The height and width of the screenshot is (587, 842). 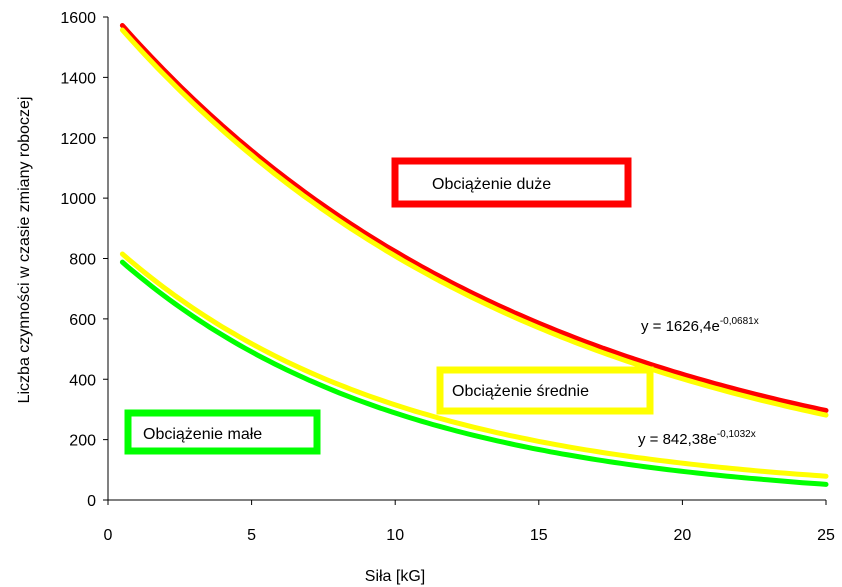 What do you see at coordinates (683, 535) in the screenshot?
I see `x-tick-label: 20` at bounding box center [683, 535].